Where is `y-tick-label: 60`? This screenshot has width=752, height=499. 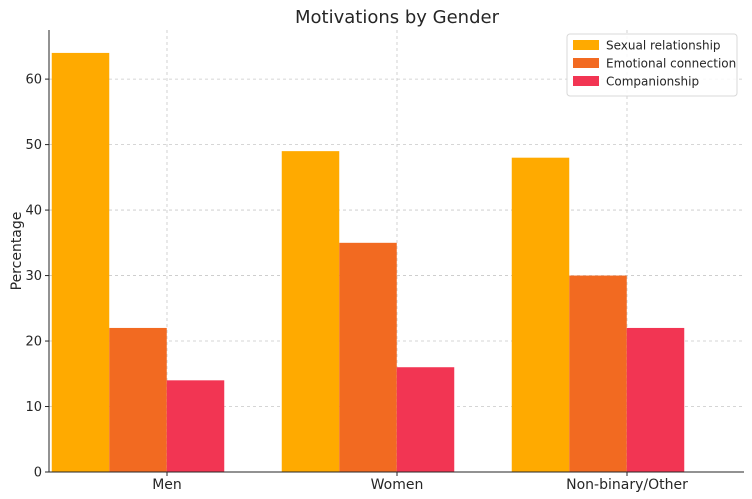
y-tick-label: 60 is located at coordinates (33, 80).